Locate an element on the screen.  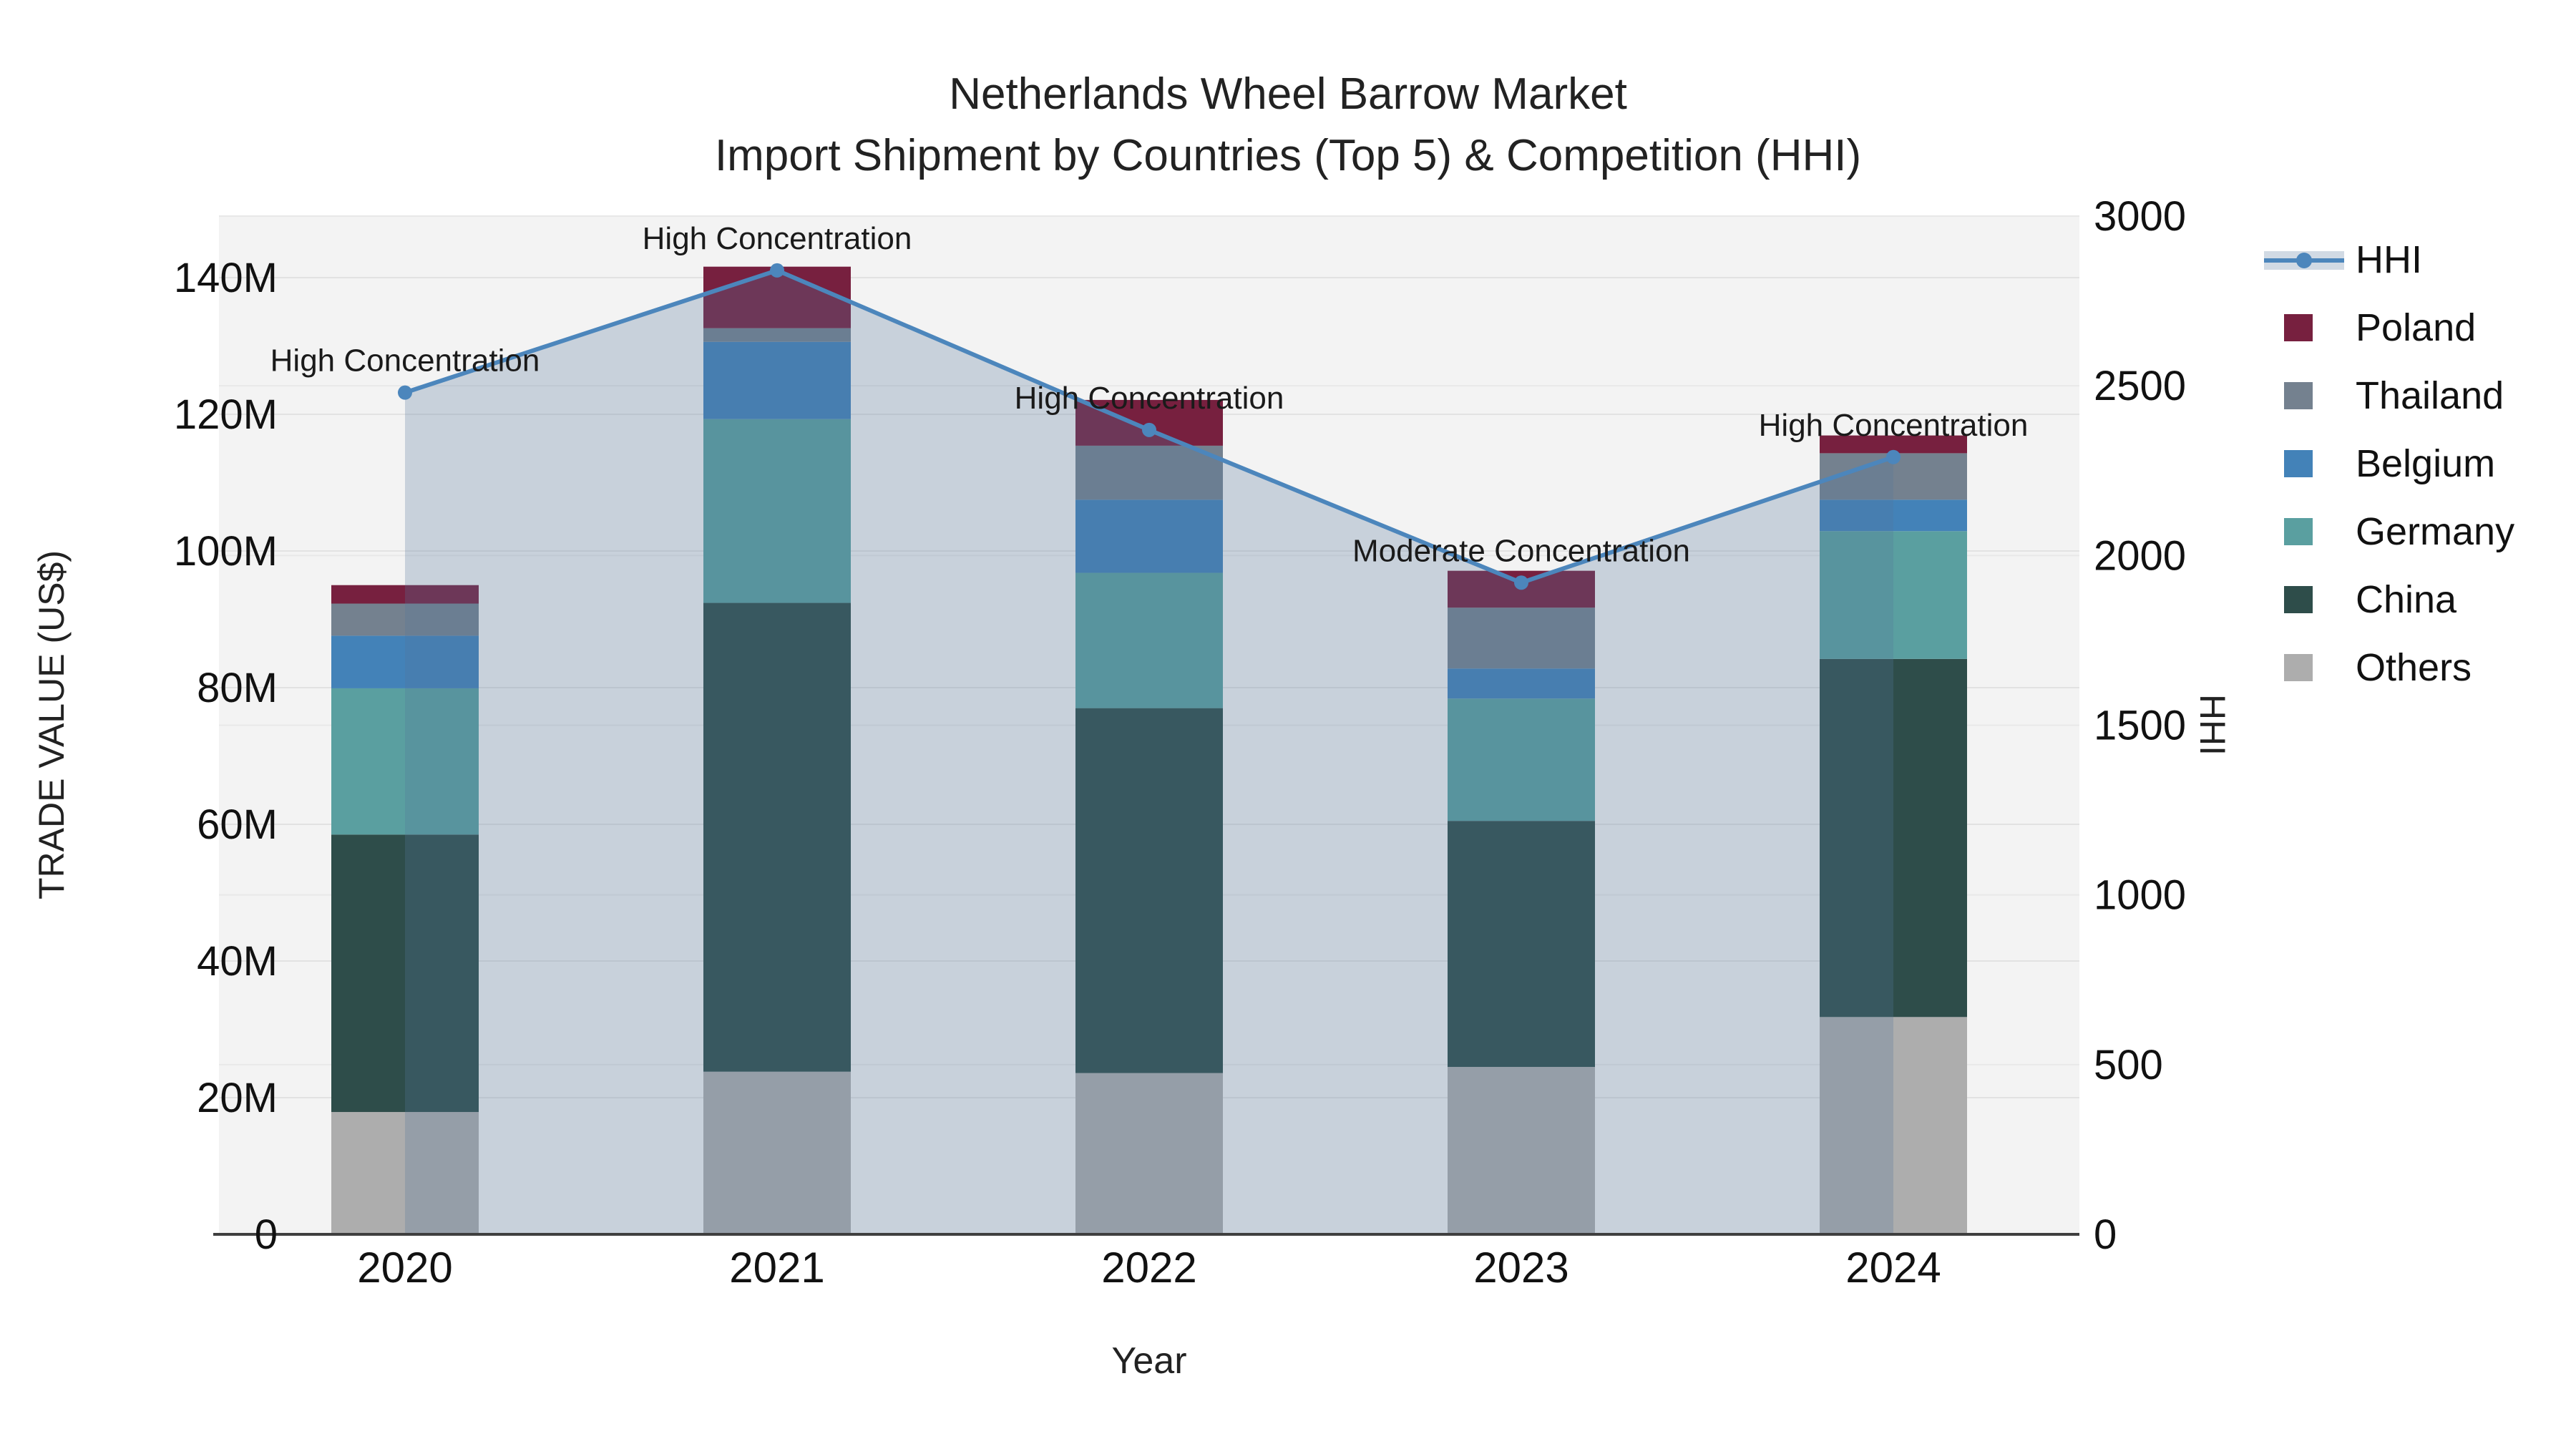
hhi-line-icon is located at coordinates (2306, 259).